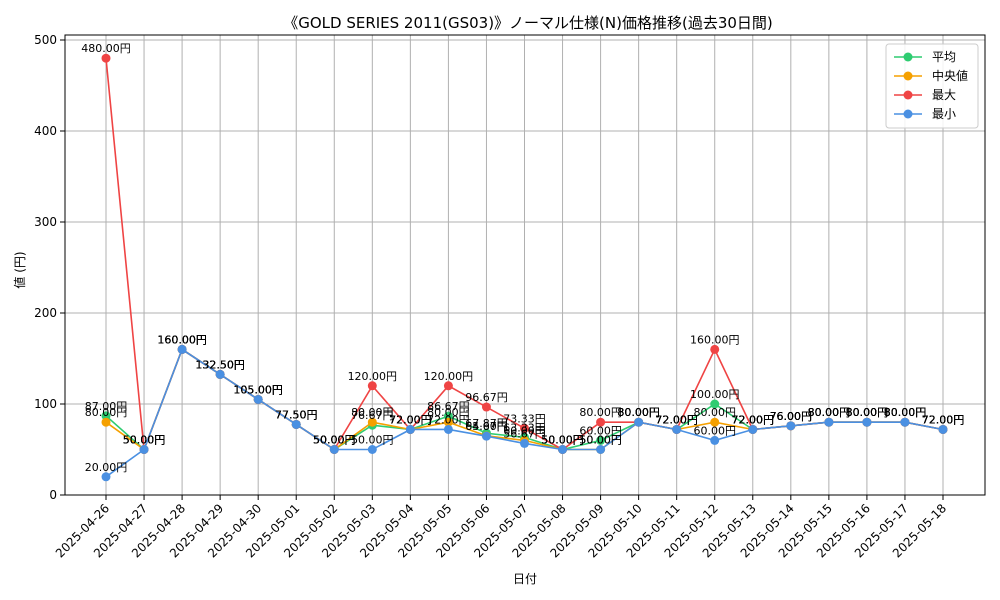 The width and height of the screenshot is (1000, 600). I want to click on data-label: 76.00円, so click(791, 416).